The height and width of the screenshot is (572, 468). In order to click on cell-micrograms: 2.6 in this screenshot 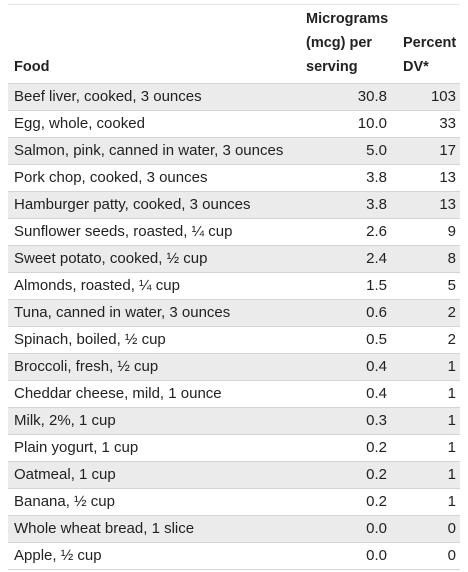, I will do `click(348, 232)`.